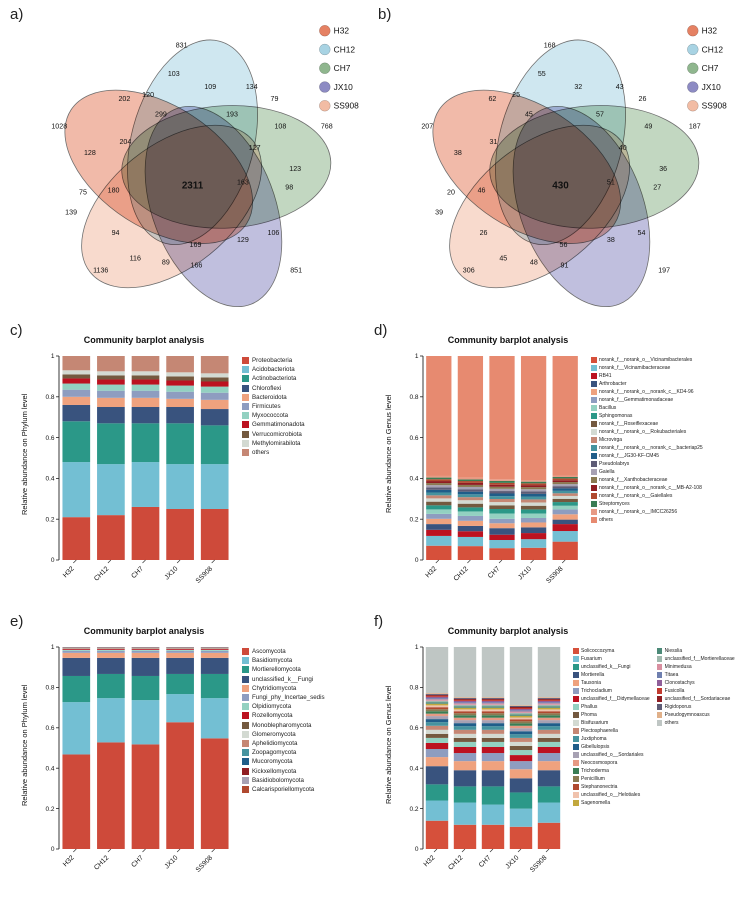 The width and height of the screenshot is (744, 897). What do you see at coordinates (611, 440) in the screenshot?
I see `legend-label: Microvirga` at bounding box center [611, 440].